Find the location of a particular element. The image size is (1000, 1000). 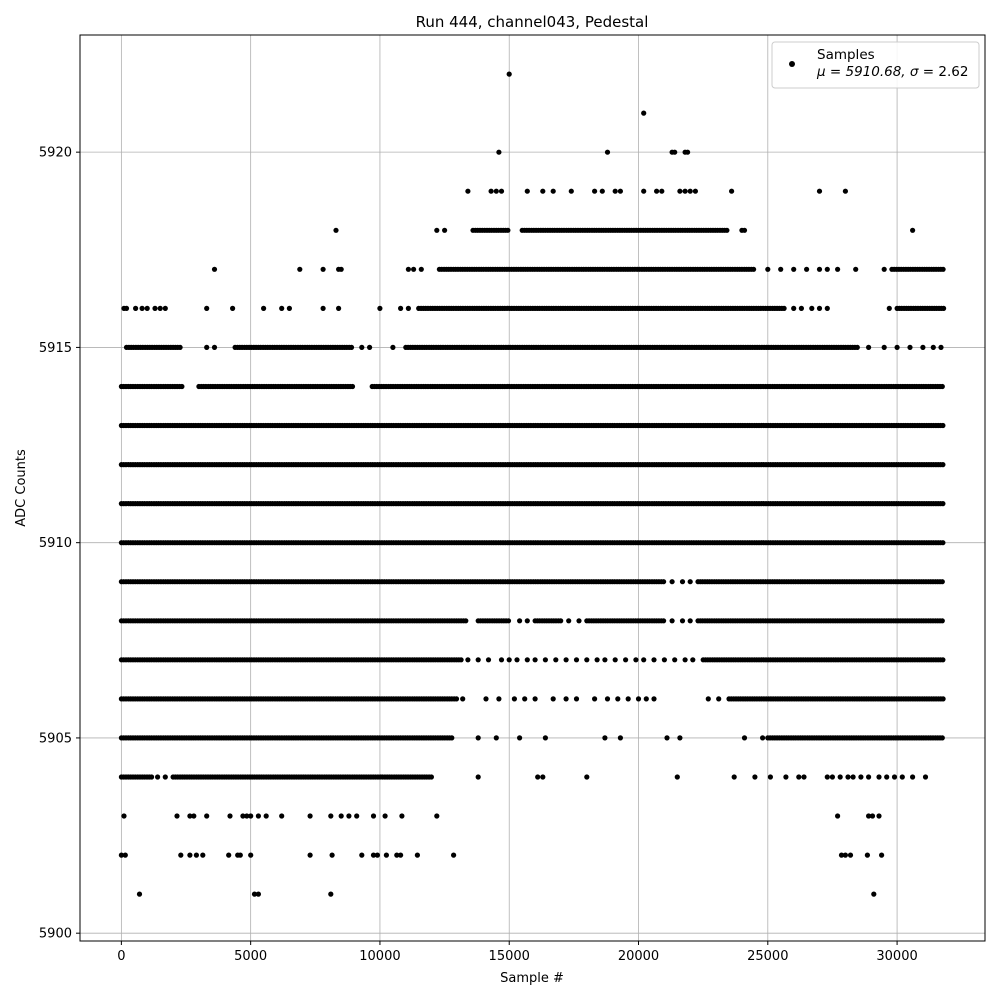

y-axis-label: ADC Counts is located at coordinates (21, 488).